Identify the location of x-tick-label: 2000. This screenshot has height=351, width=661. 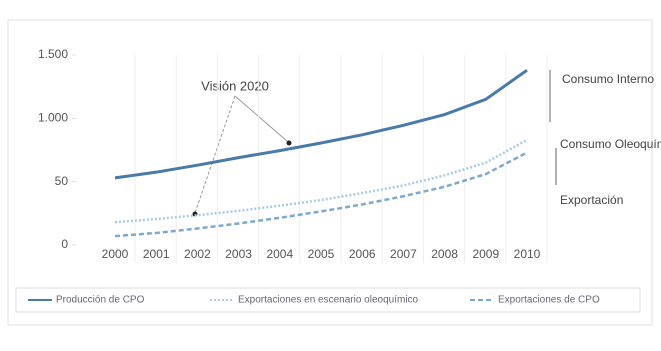
(115, 254).